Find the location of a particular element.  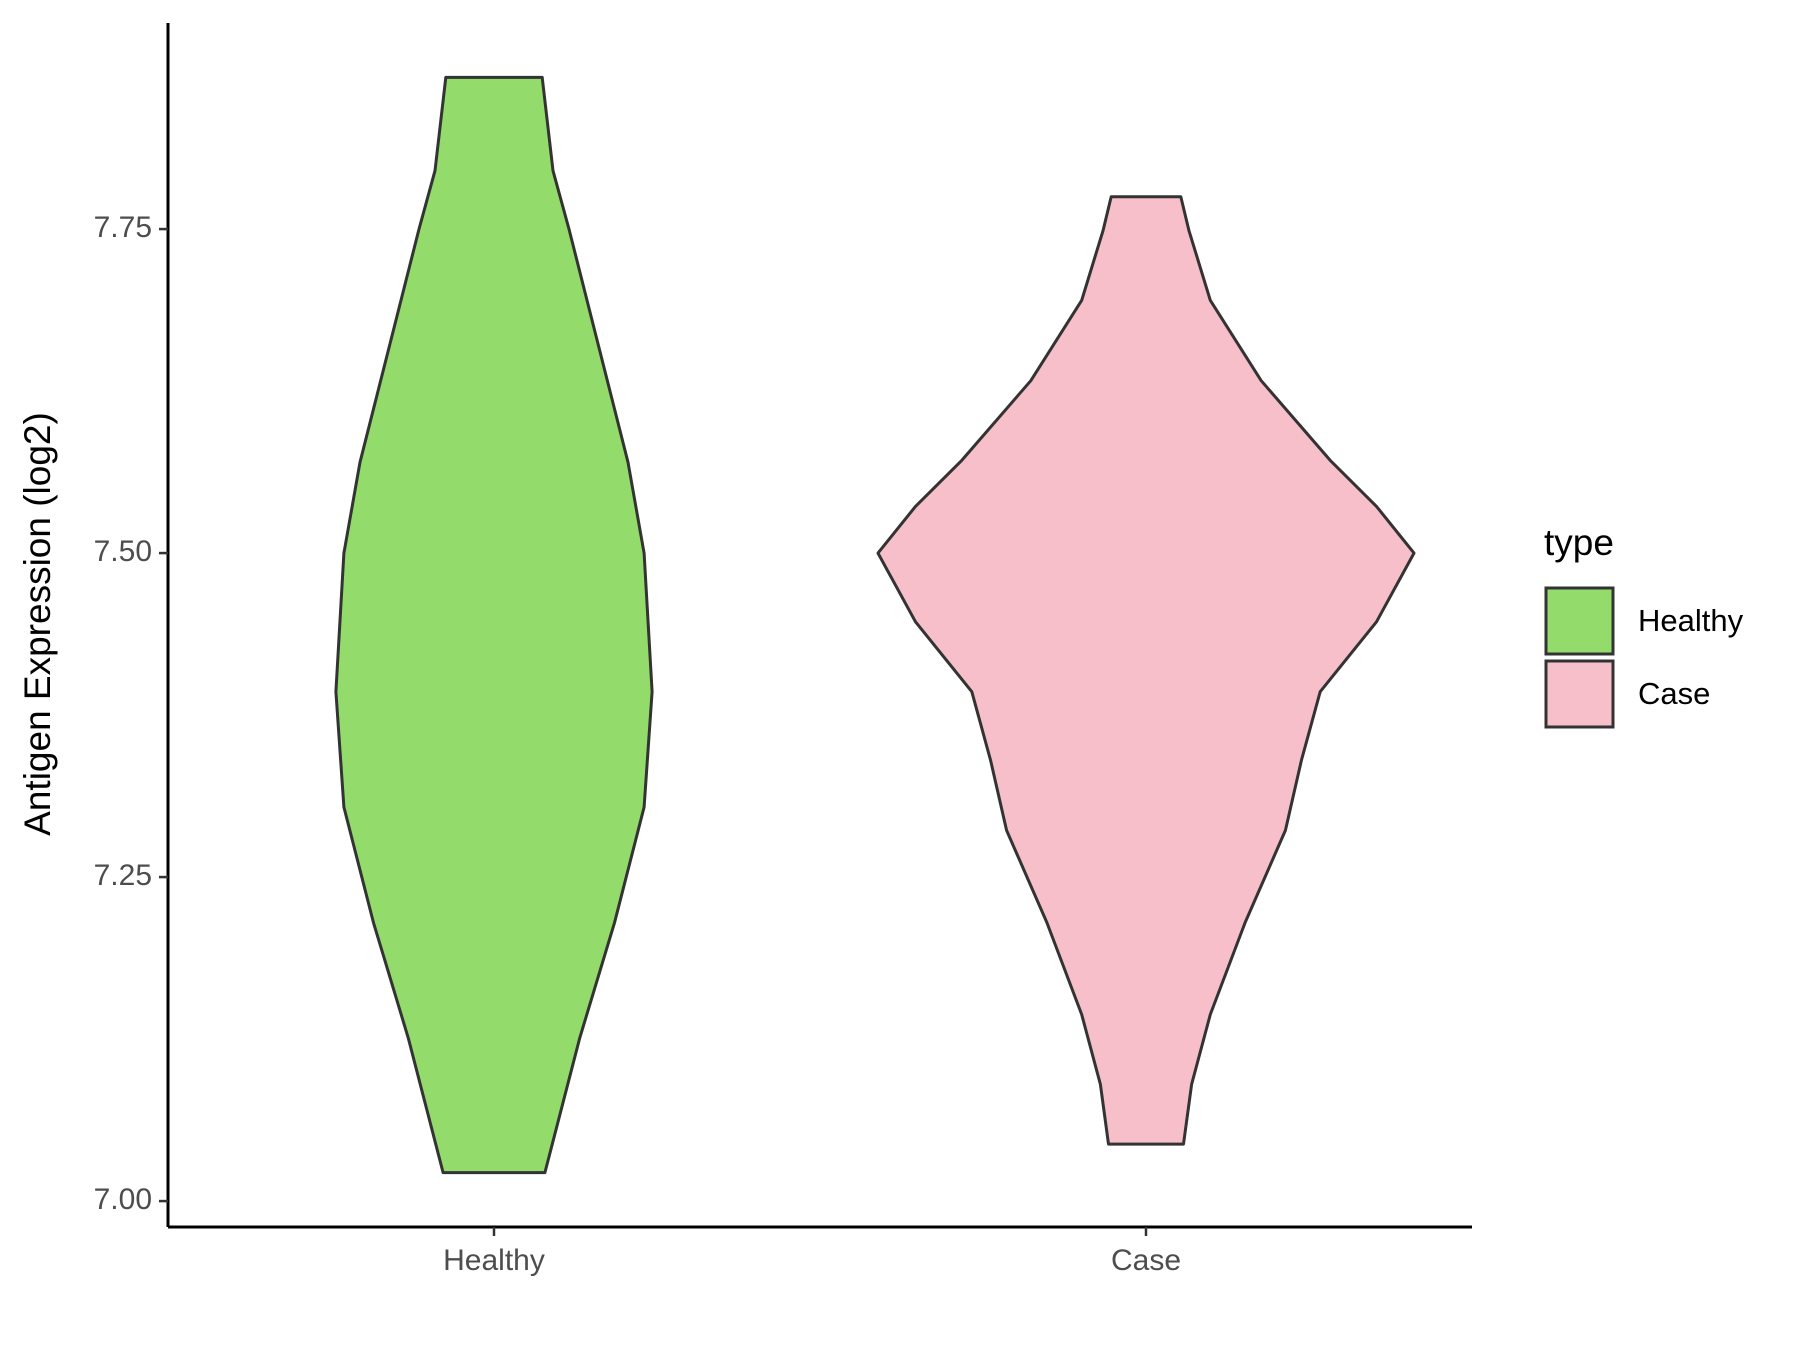

x-tick-label: Case is located at coordinates (1146, 1260).